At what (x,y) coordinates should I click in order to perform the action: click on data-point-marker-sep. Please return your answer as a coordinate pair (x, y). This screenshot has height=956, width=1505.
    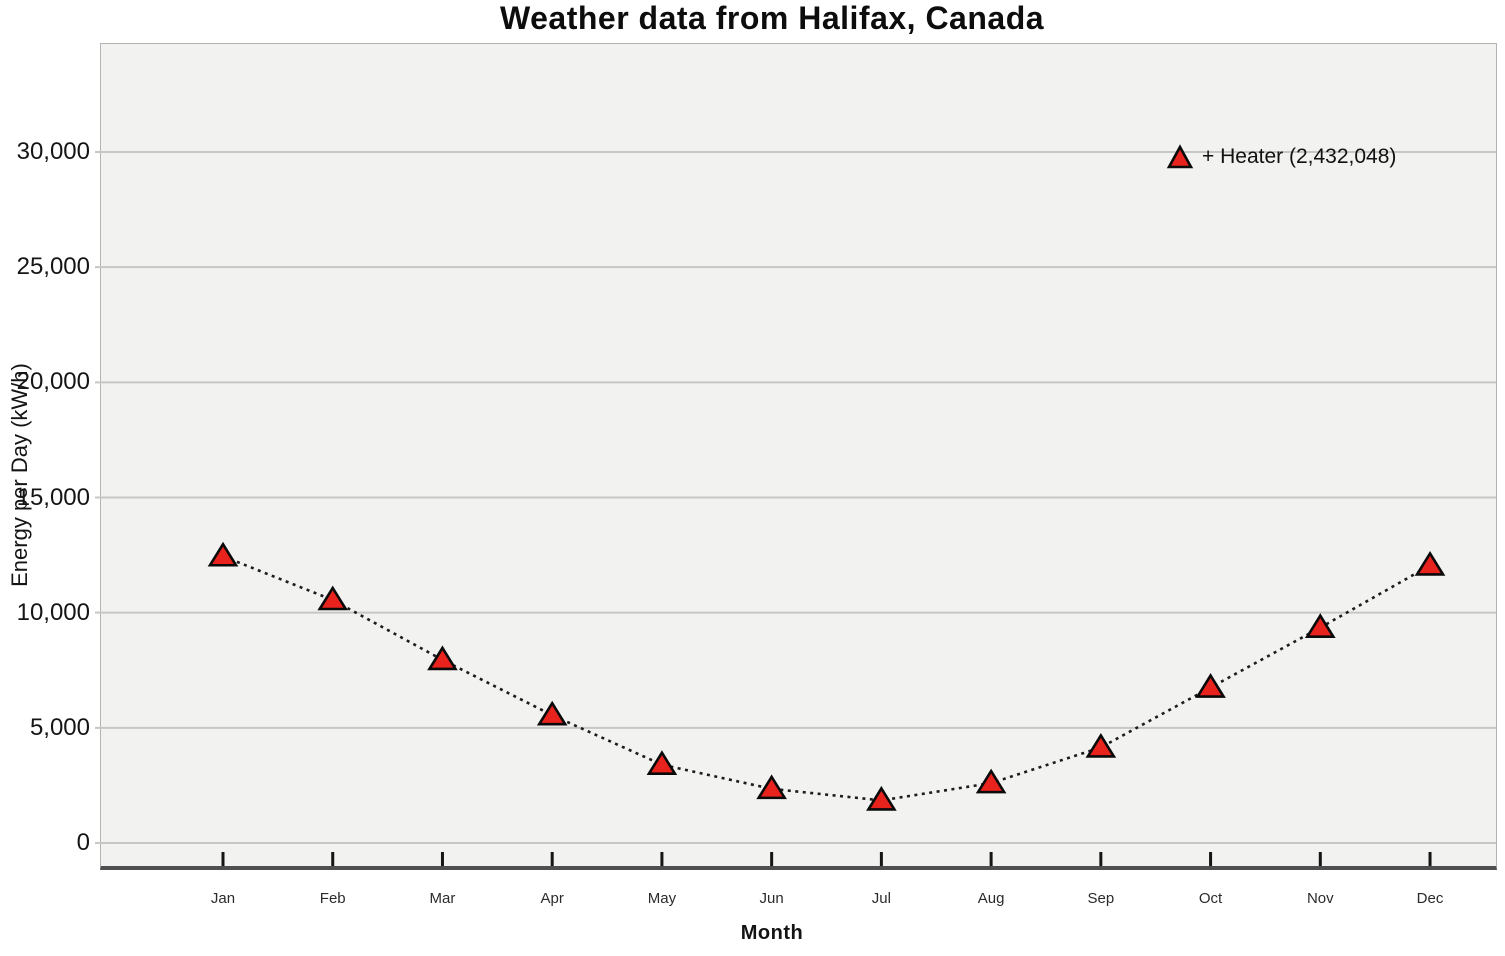
    Looking at the image, I should click on (1101, 745).